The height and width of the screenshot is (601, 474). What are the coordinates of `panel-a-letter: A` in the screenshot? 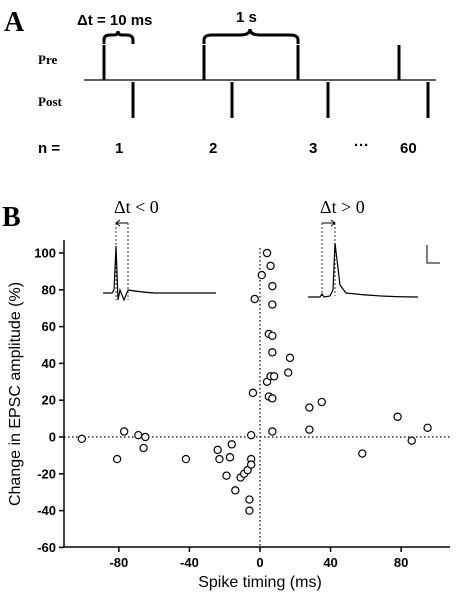 It's located at (14, 22).